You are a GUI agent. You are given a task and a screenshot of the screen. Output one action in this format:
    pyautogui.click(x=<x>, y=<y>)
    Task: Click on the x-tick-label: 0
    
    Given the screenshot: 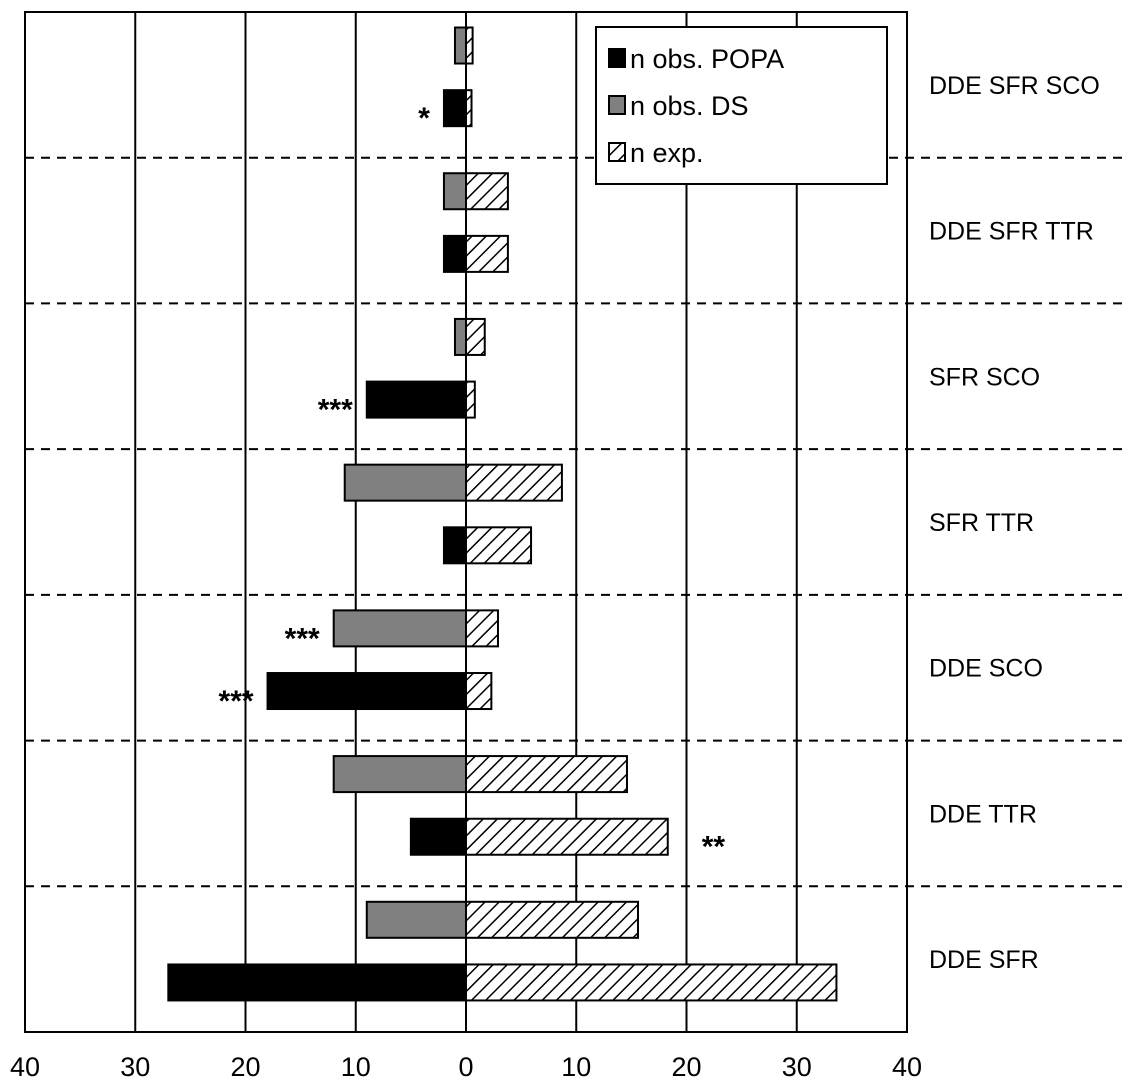 What is the action you would take?
    pyautogui.click(x=465, y=1067)
    